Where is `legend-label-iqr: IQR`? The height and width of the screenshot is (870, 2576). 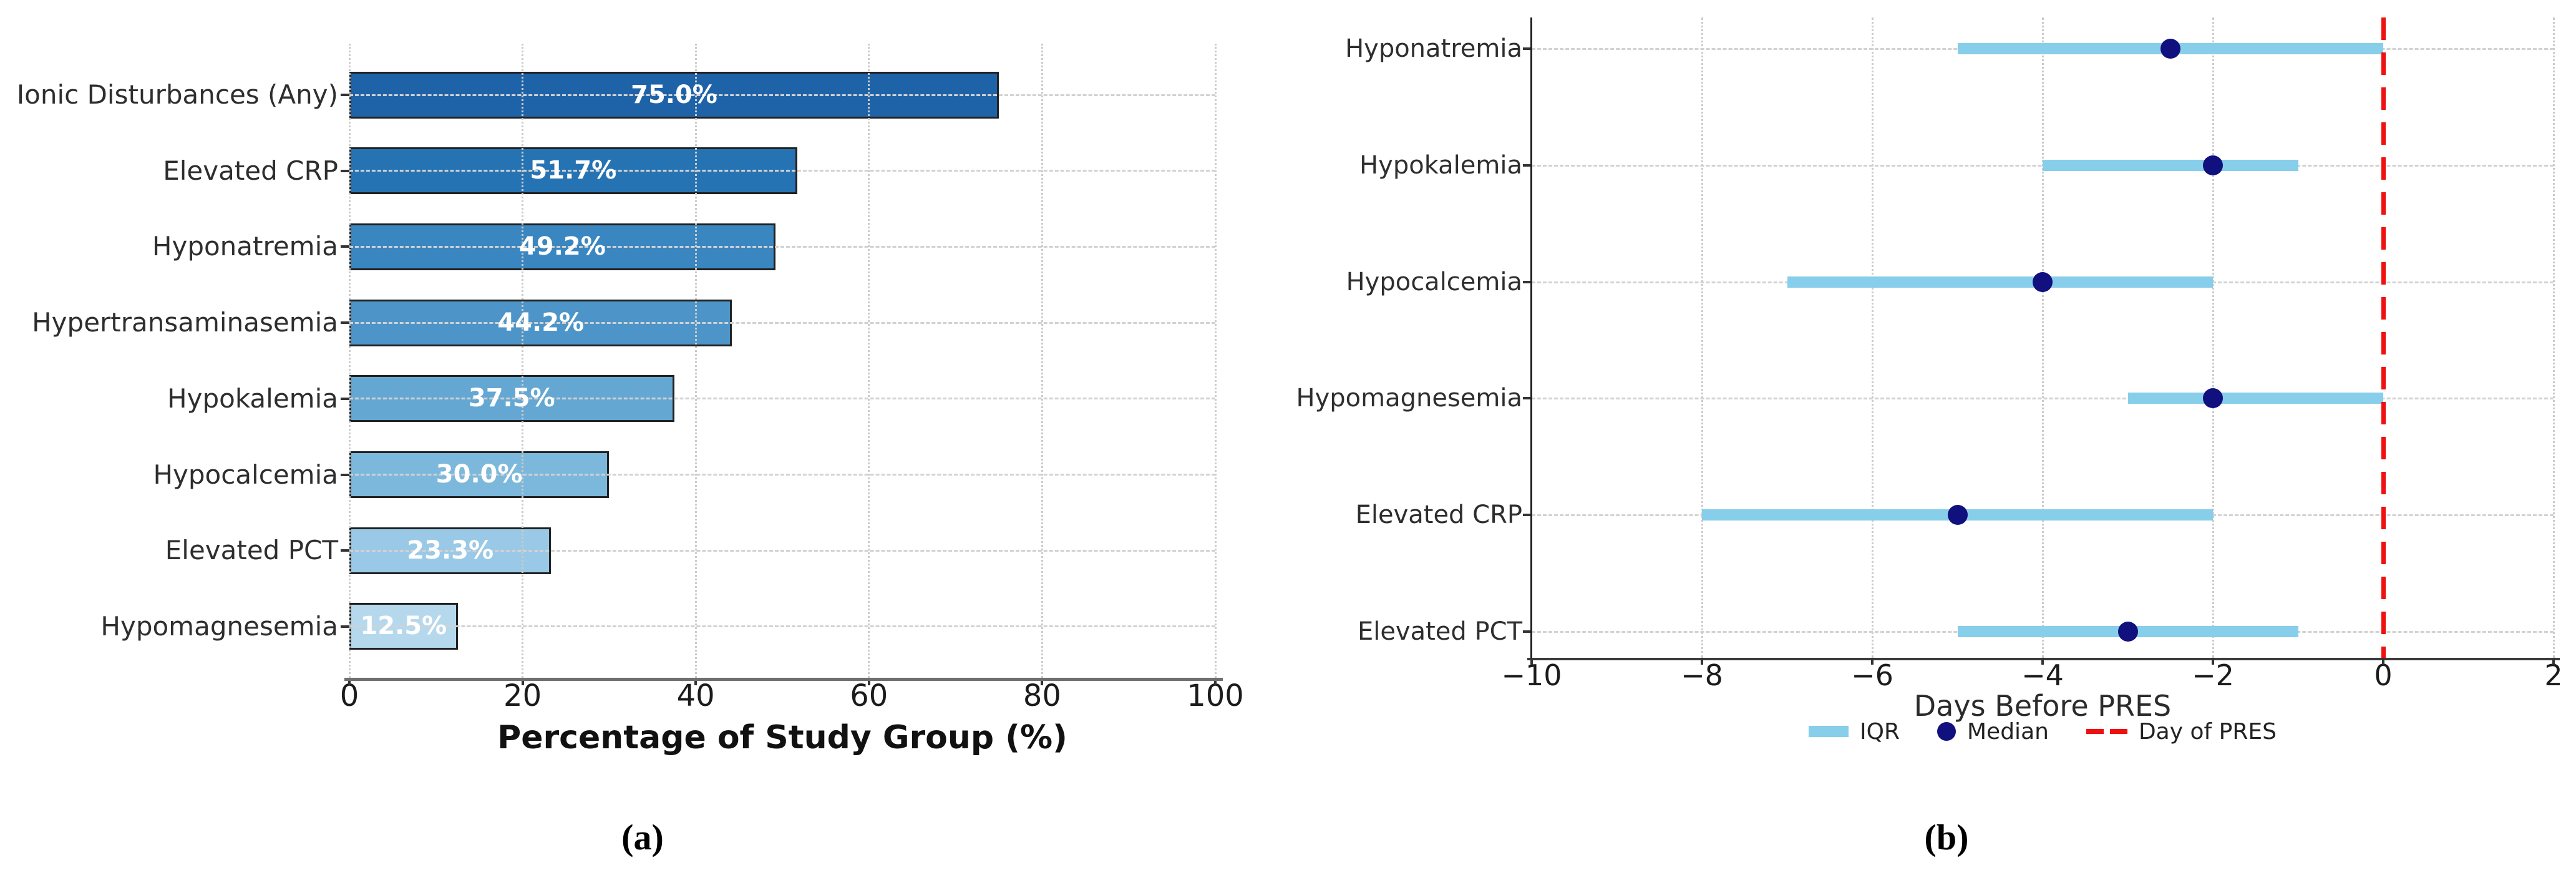
legend-label-iqr: IQR is located at coordinates (1880, 731).